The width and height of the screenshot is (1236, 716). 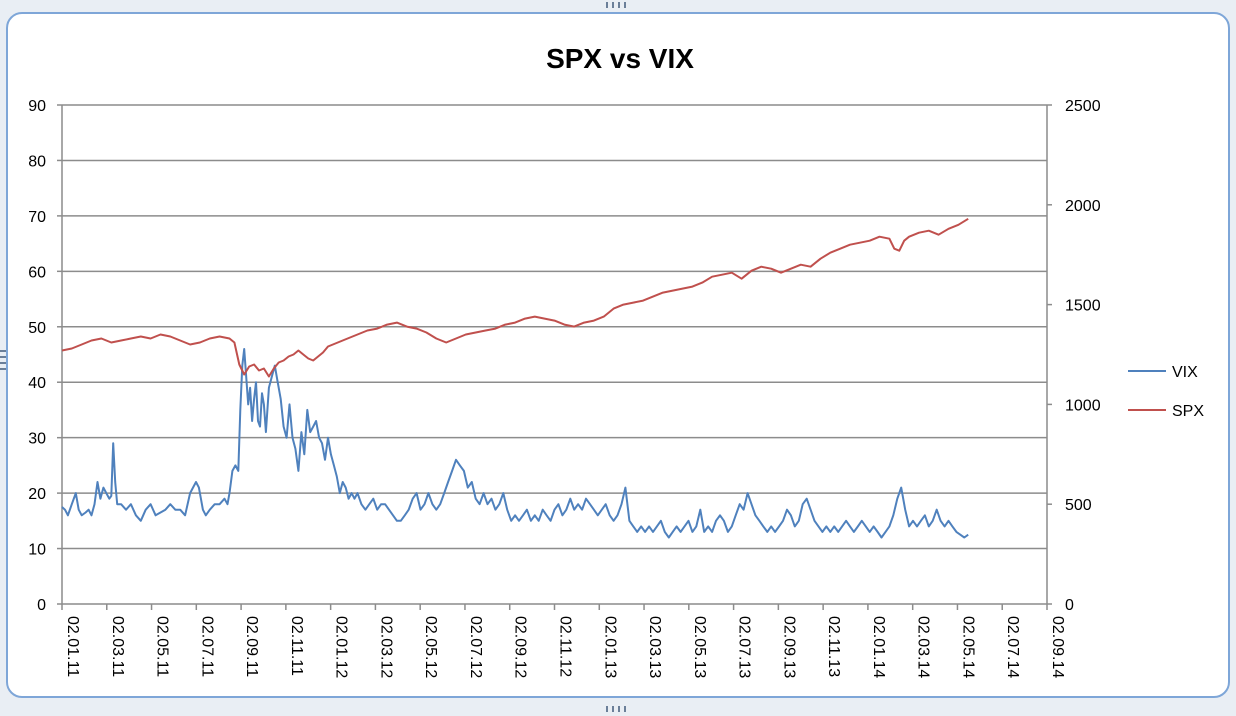 I want to click on x-tick-label: 02.01.12, so click(x=341, y=647).